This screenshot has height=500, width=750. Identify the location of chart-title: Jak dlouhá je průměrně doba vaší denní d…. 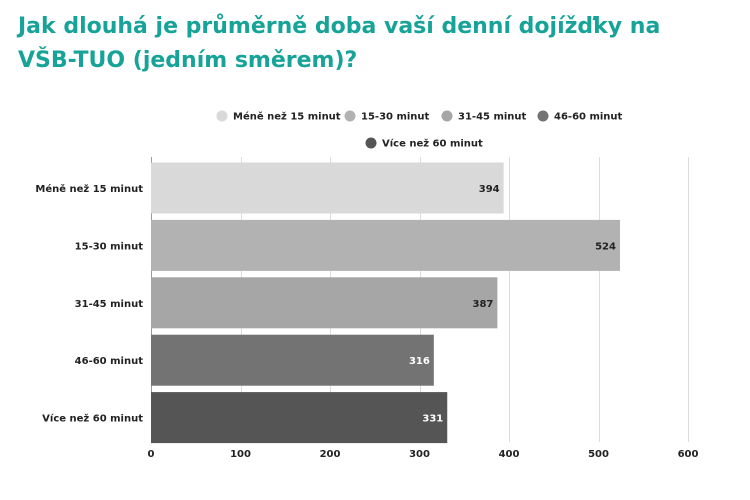
(339, 43).